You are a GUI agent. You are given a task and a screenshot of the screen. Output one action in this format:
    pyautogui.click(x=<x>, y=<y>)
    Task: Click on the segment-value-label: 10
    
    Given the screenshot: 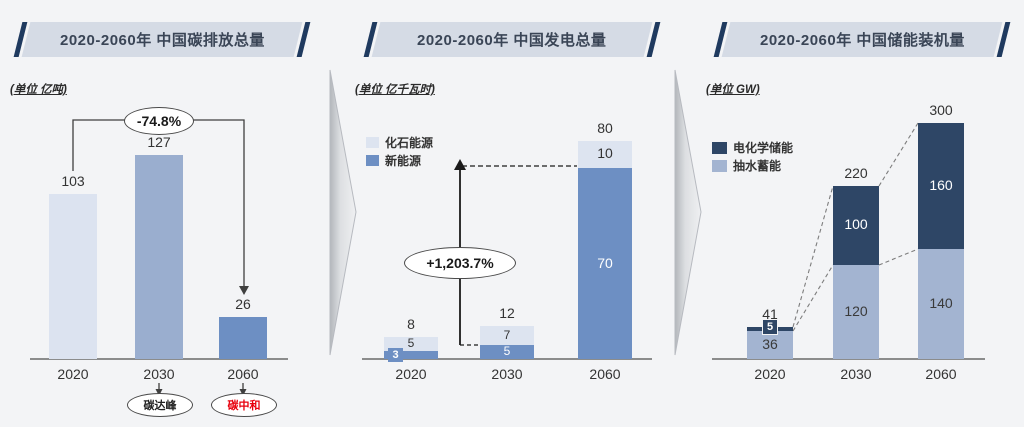 What is the action you would take?
    pyautogui.click(x=605, y=153)
    